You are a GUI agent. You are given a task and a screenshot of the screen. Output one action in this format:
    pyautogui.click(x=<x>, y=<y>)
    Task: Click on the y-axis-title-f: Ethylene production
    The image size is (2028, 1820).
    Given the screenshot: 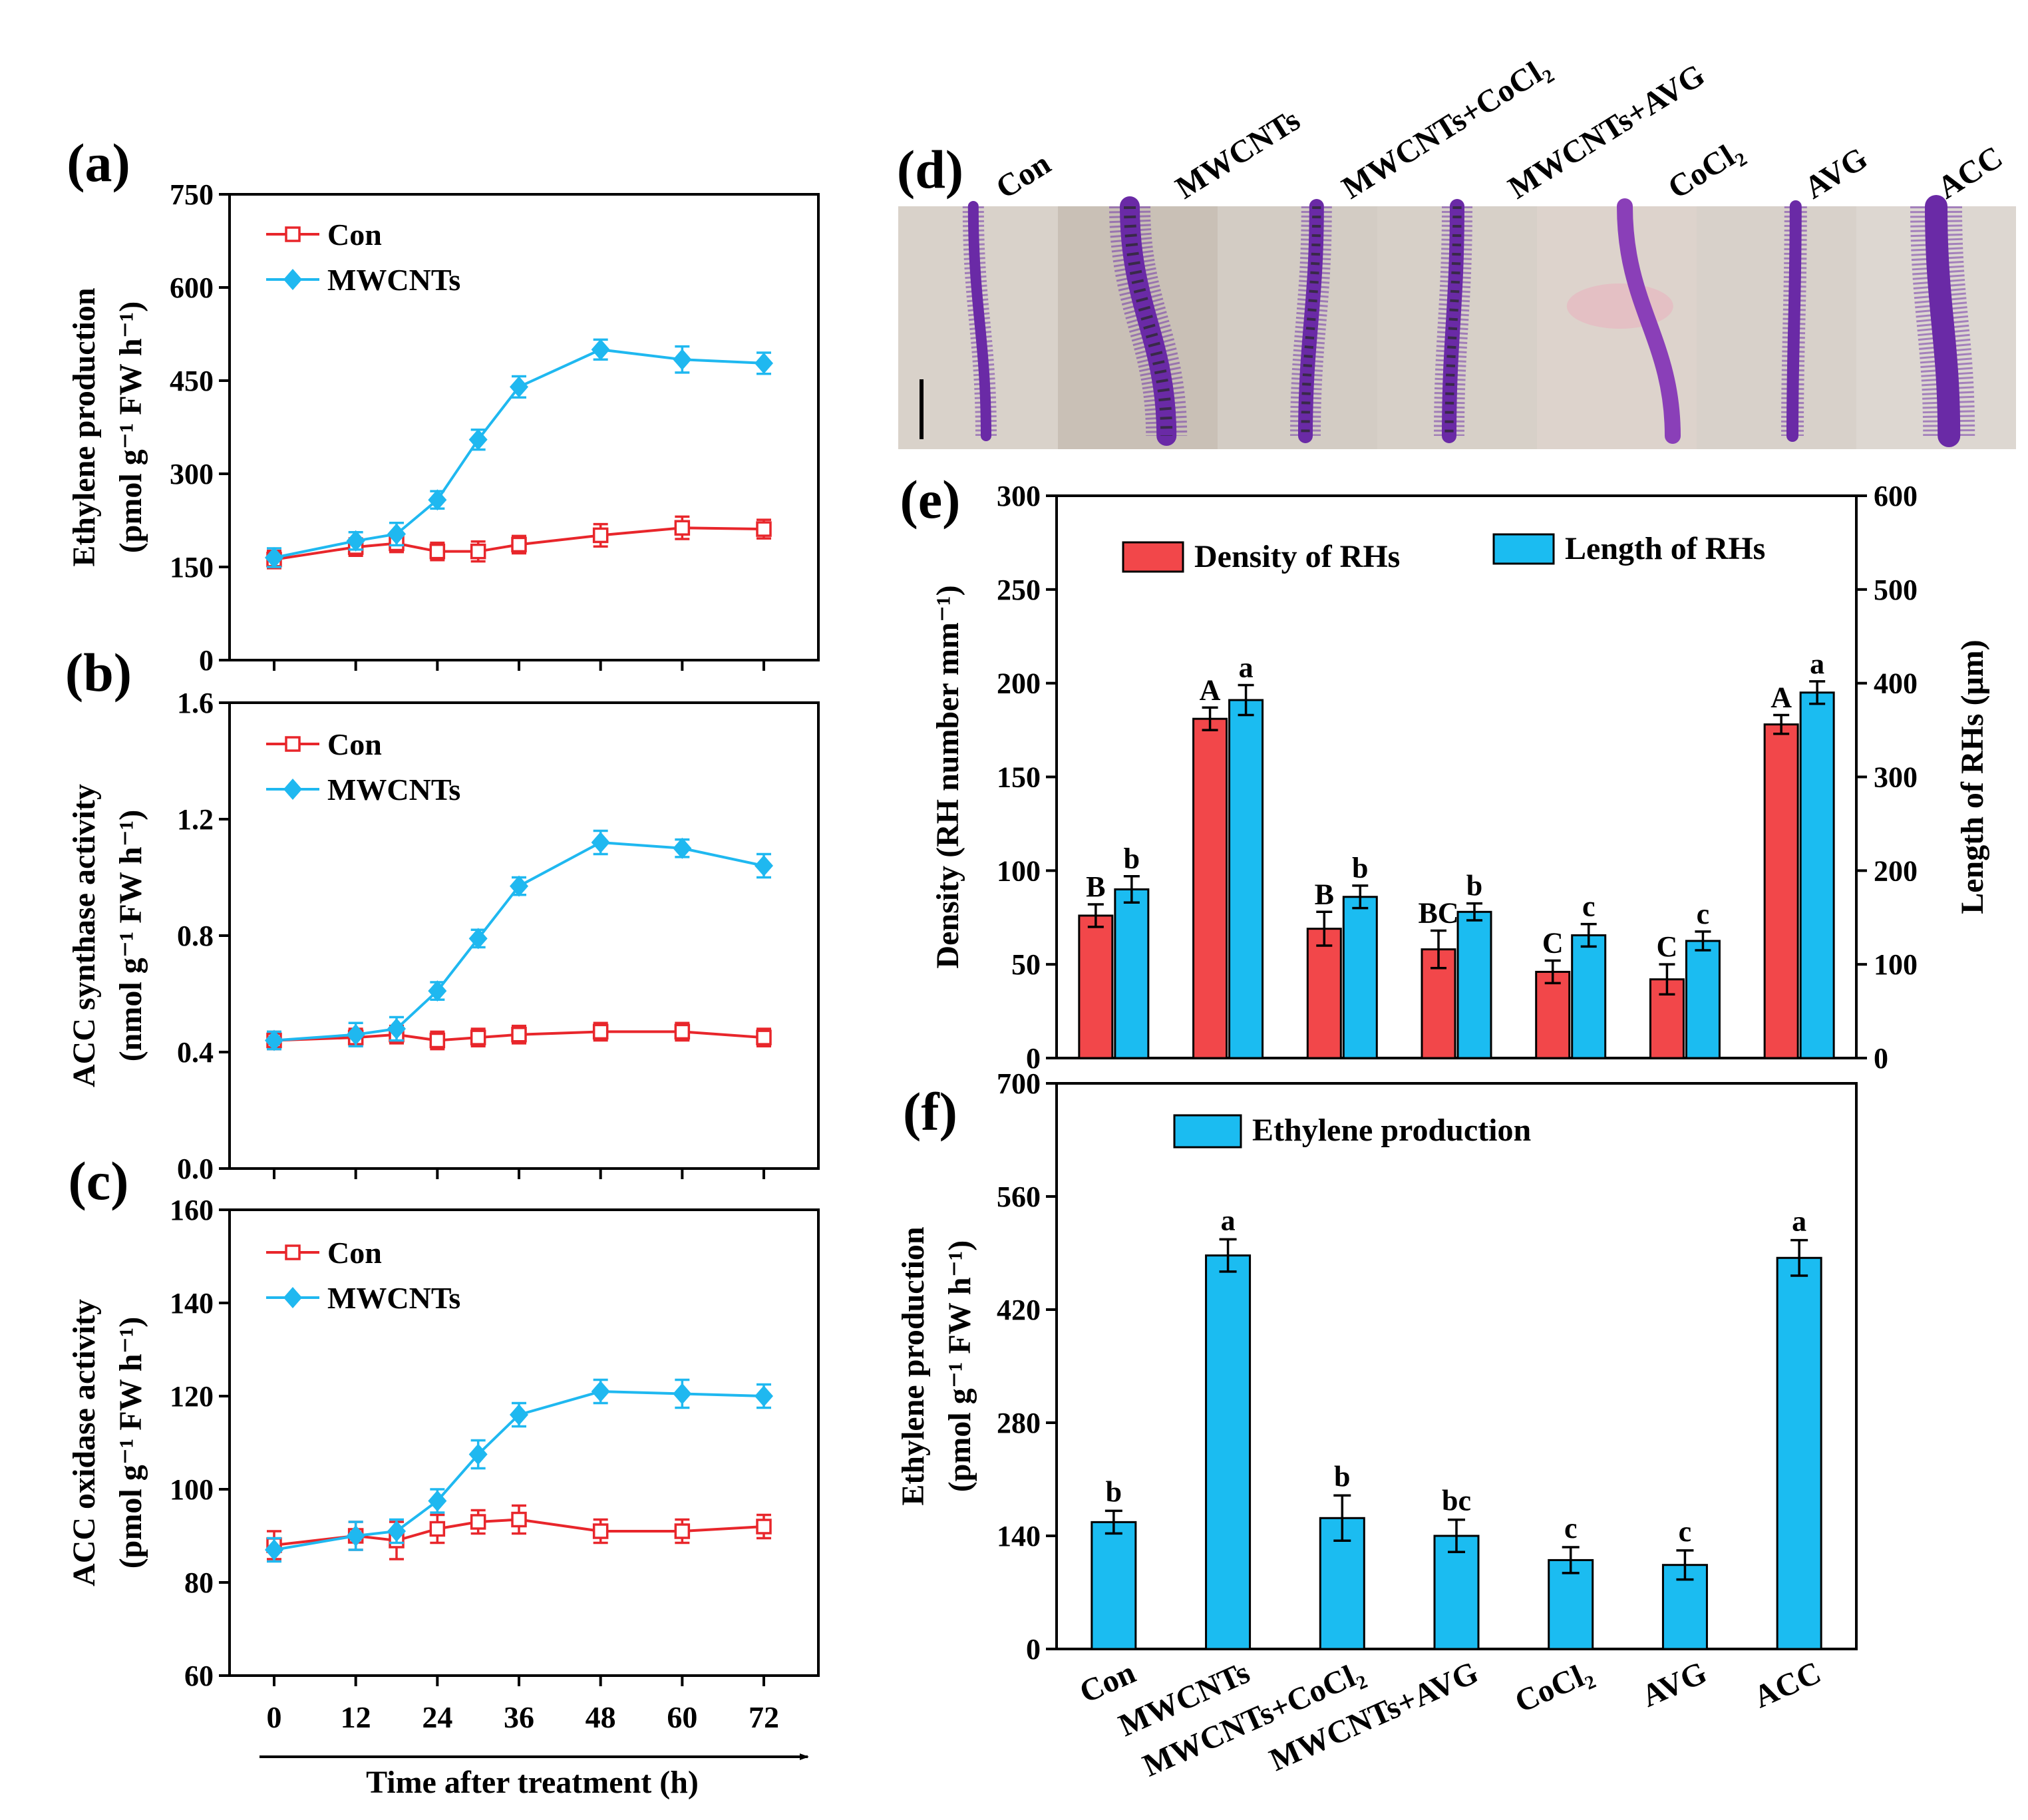 What is the action you would take?
    pyautogui.click(x=913, y=1365)
    